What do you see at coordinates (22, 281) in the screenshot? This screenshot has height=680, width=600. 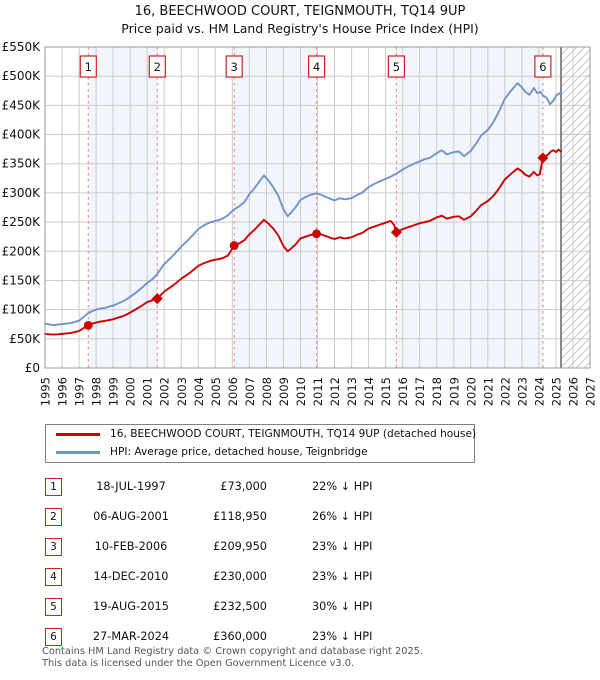 I see `y-axis-label: £150K` at bounding box center [22, 281].